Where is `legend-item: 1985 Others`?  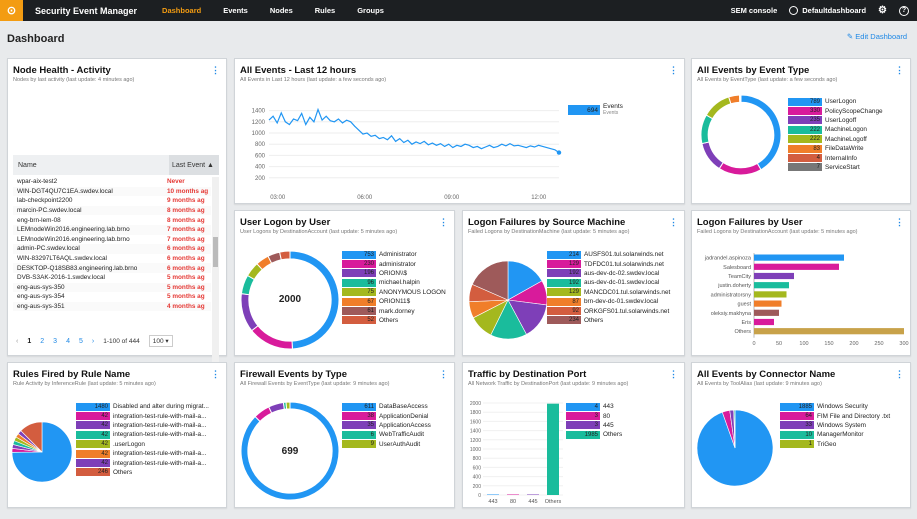
legend-item: 1985 Others is located at coordinates (594, 434).